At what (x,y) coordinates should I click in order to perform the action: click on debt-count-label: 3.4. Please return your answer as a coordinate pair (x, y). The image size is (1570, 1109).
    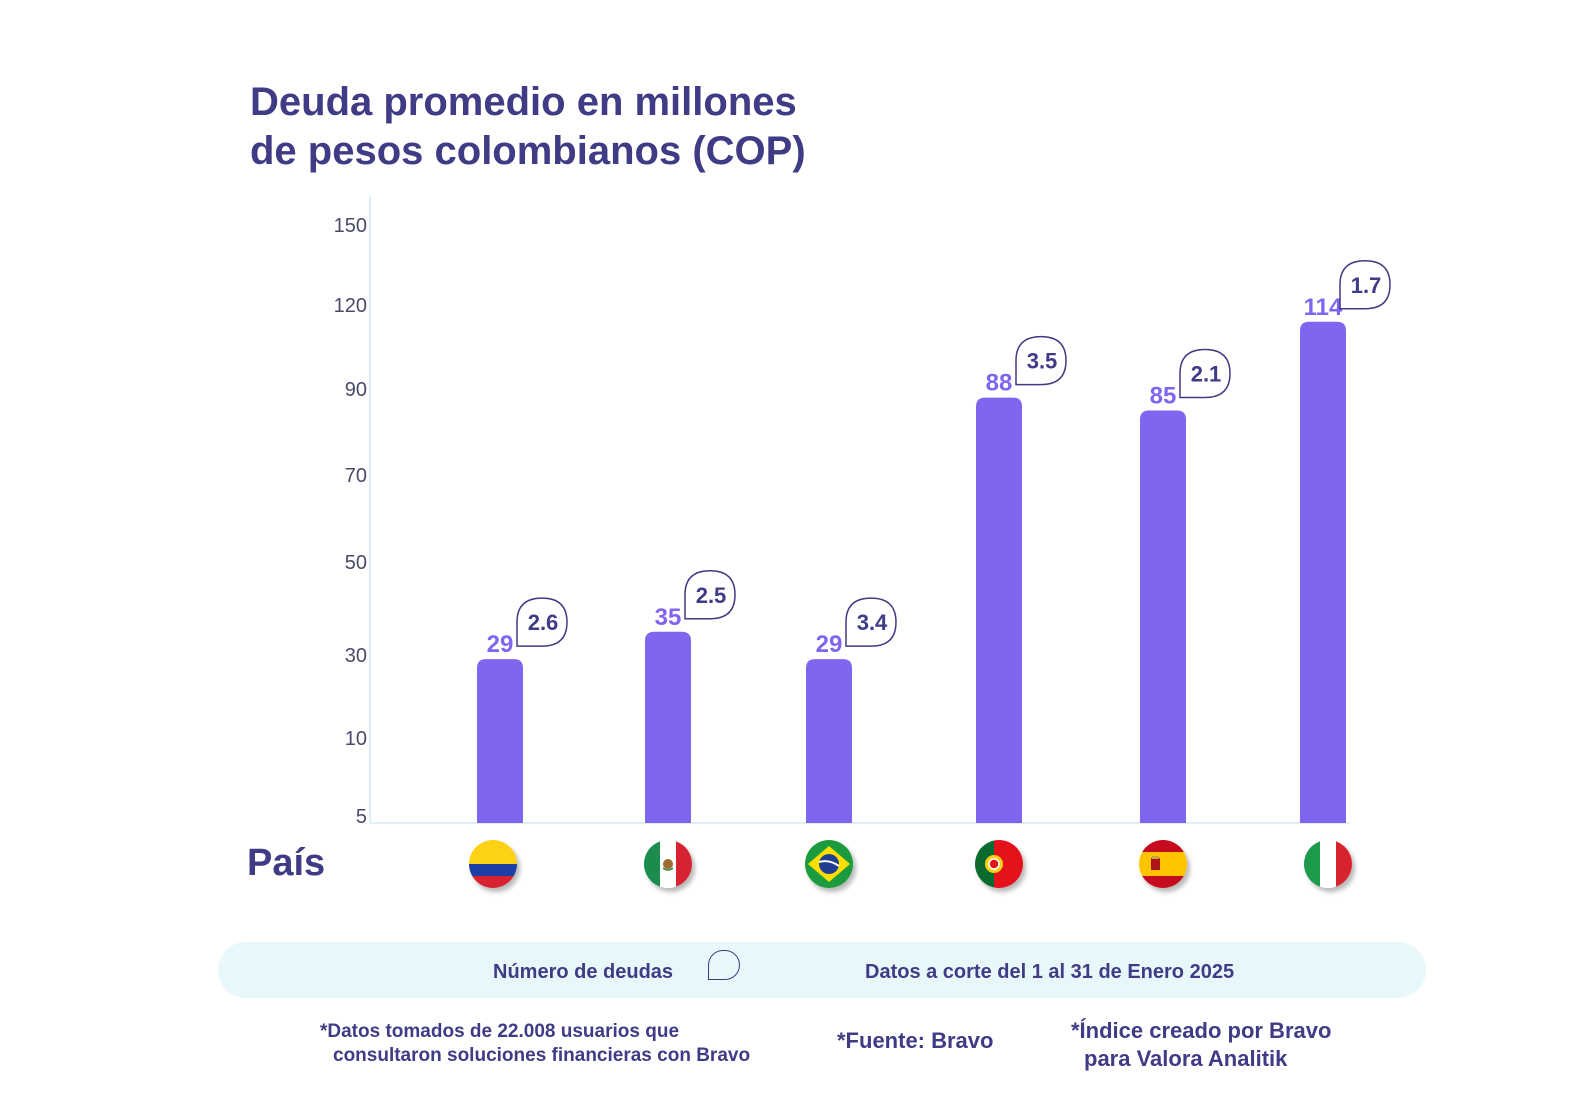
    Looking at the image, I should click on (872, 622).